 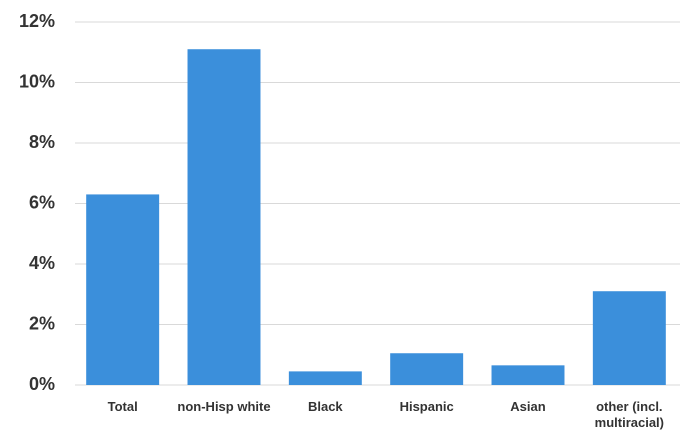 What do you see at coordinates (426, 406) in the screenshot?
I see `x-tick-label: Hispanic` at bounding box center [426, 406].